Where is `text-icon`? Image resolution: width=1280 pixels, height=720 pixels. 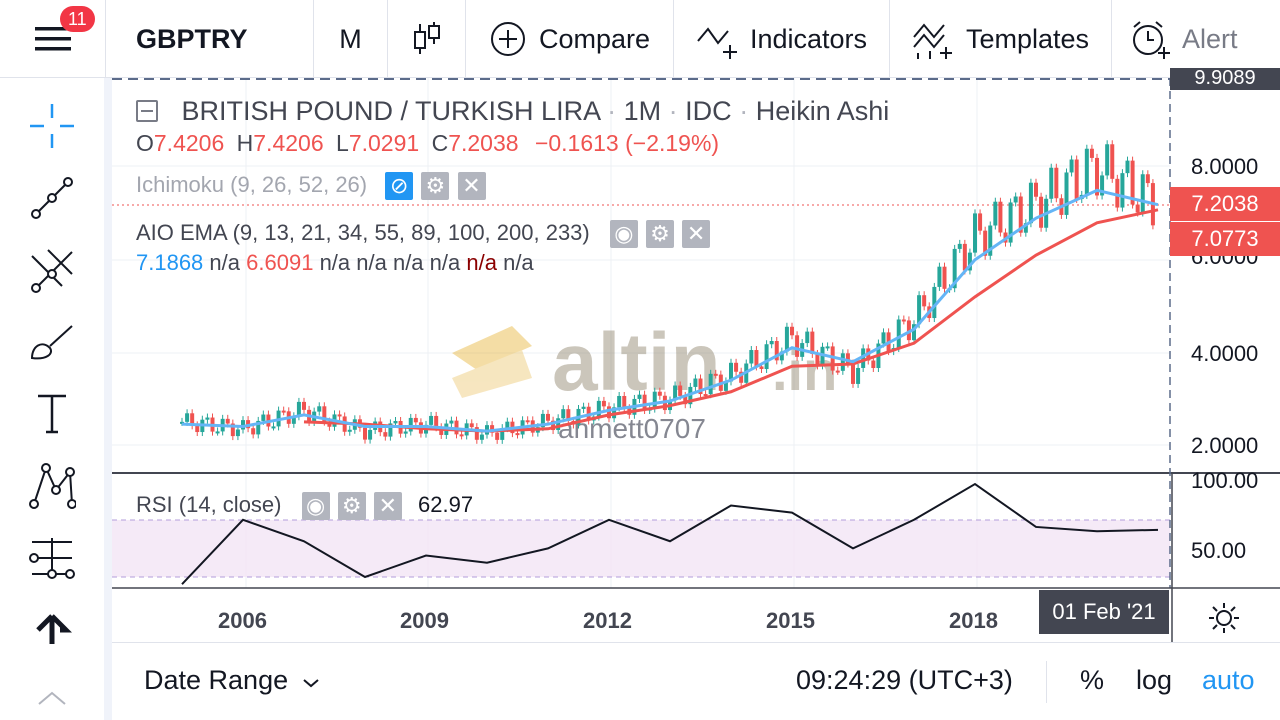 text-icon is located at coordinates (52, 414).